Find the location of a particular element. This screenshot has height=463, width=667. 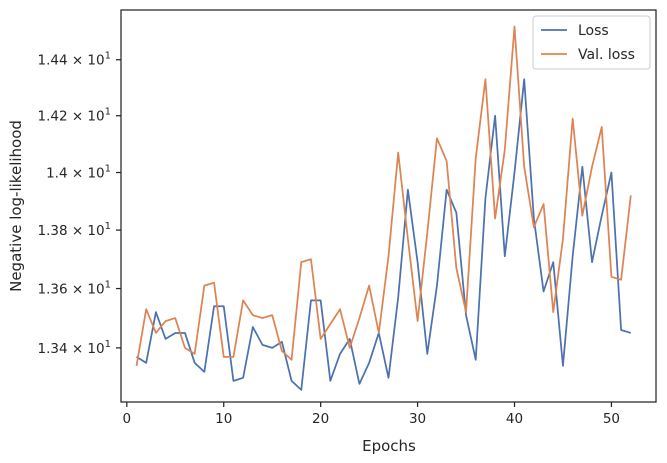

x-tick-label: 20 is located at coordinates (320, 419).